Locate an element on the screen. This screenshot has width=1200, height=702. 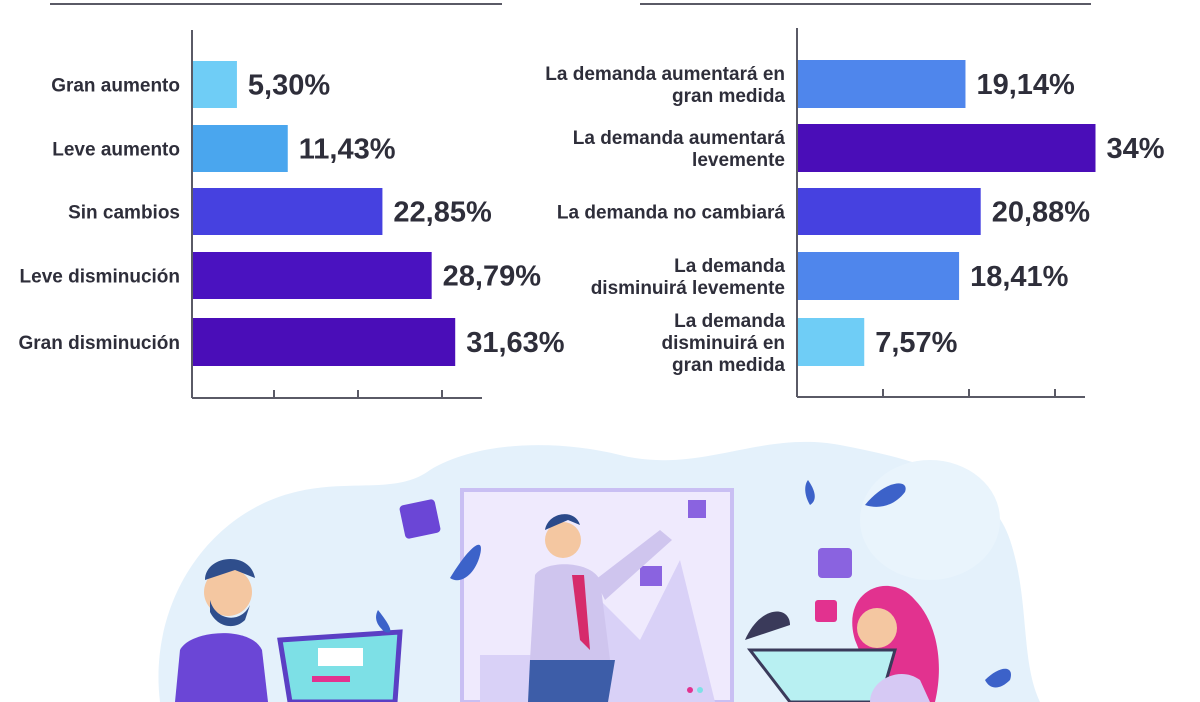
data-label: 22,85% is located at coordinates (442, 213).